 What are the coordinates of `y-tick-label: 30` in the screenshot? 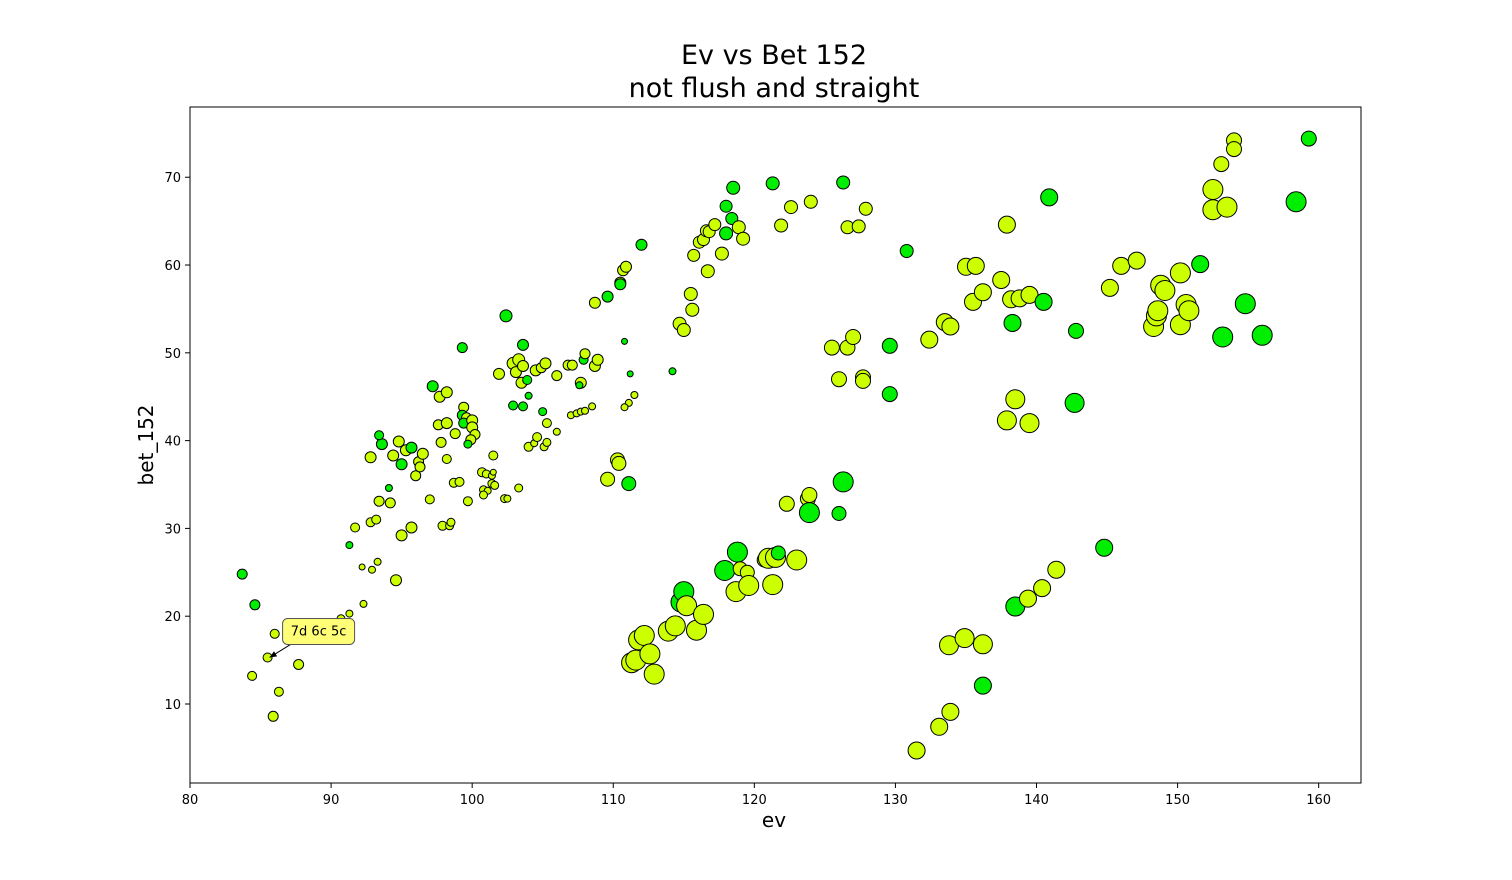 It's located at (172, 529).